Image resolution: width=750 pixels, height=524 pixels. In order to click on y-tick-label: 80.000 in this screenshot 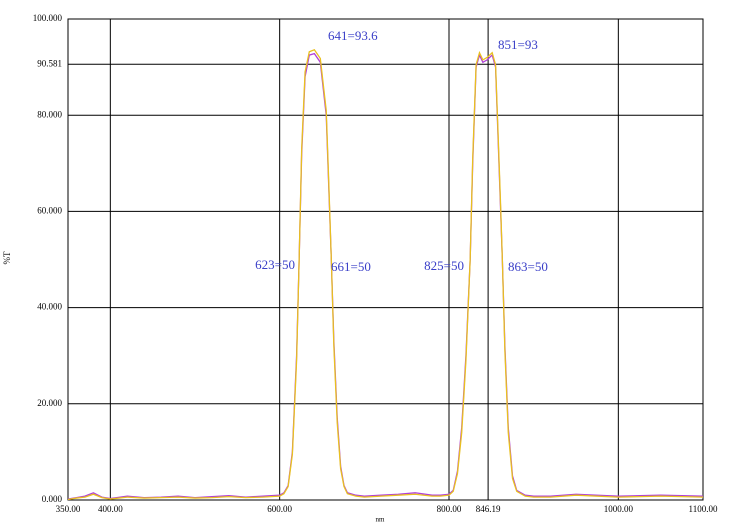, I will do `click(49, 114)`.